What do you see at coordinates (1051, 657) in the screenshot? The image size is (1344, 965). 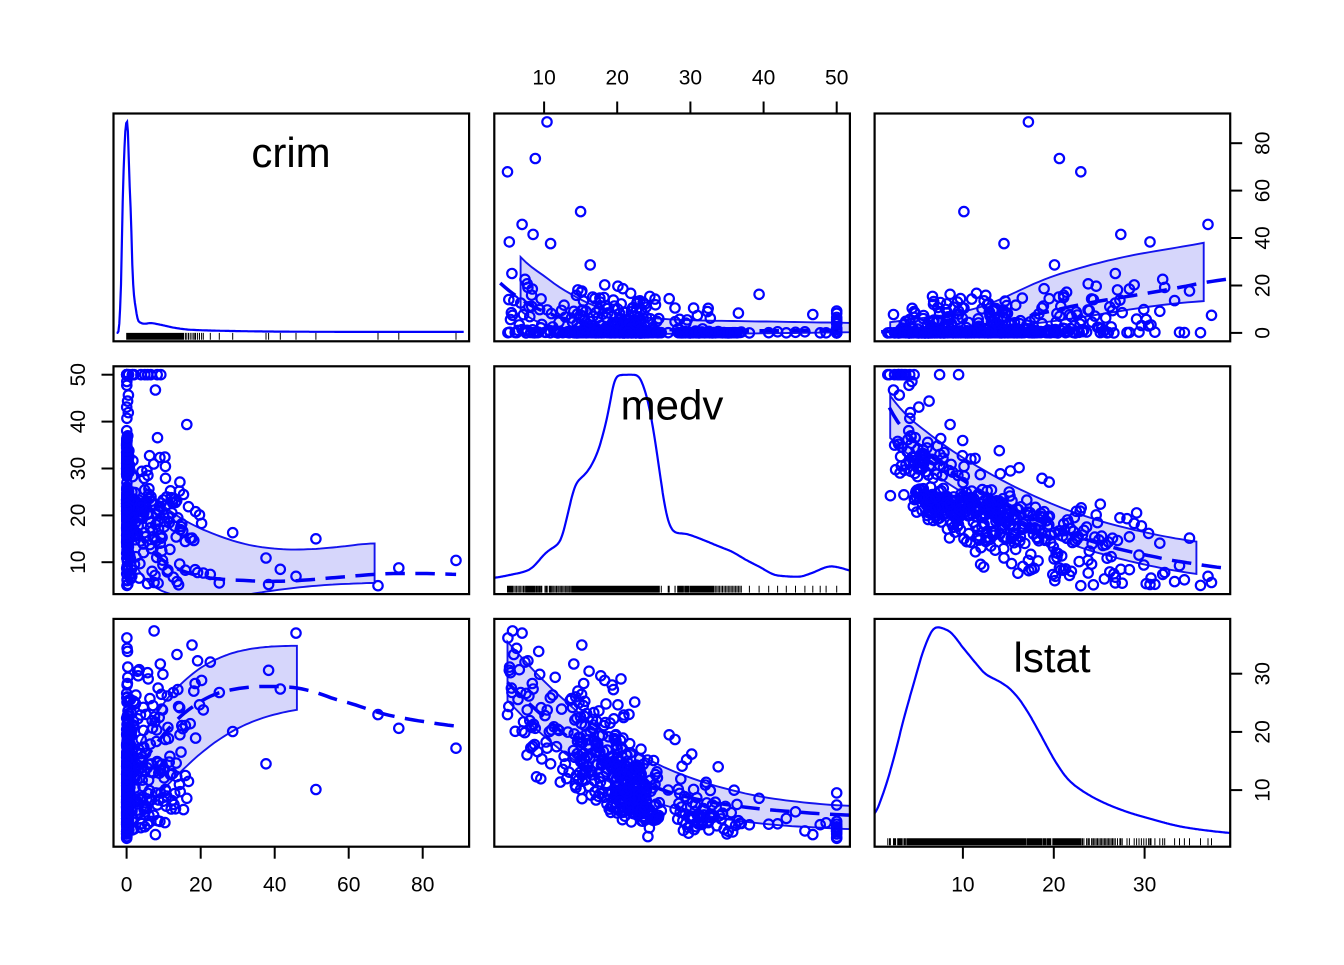 I see `svg-text: lstat` at bounding box center [1051, 657].